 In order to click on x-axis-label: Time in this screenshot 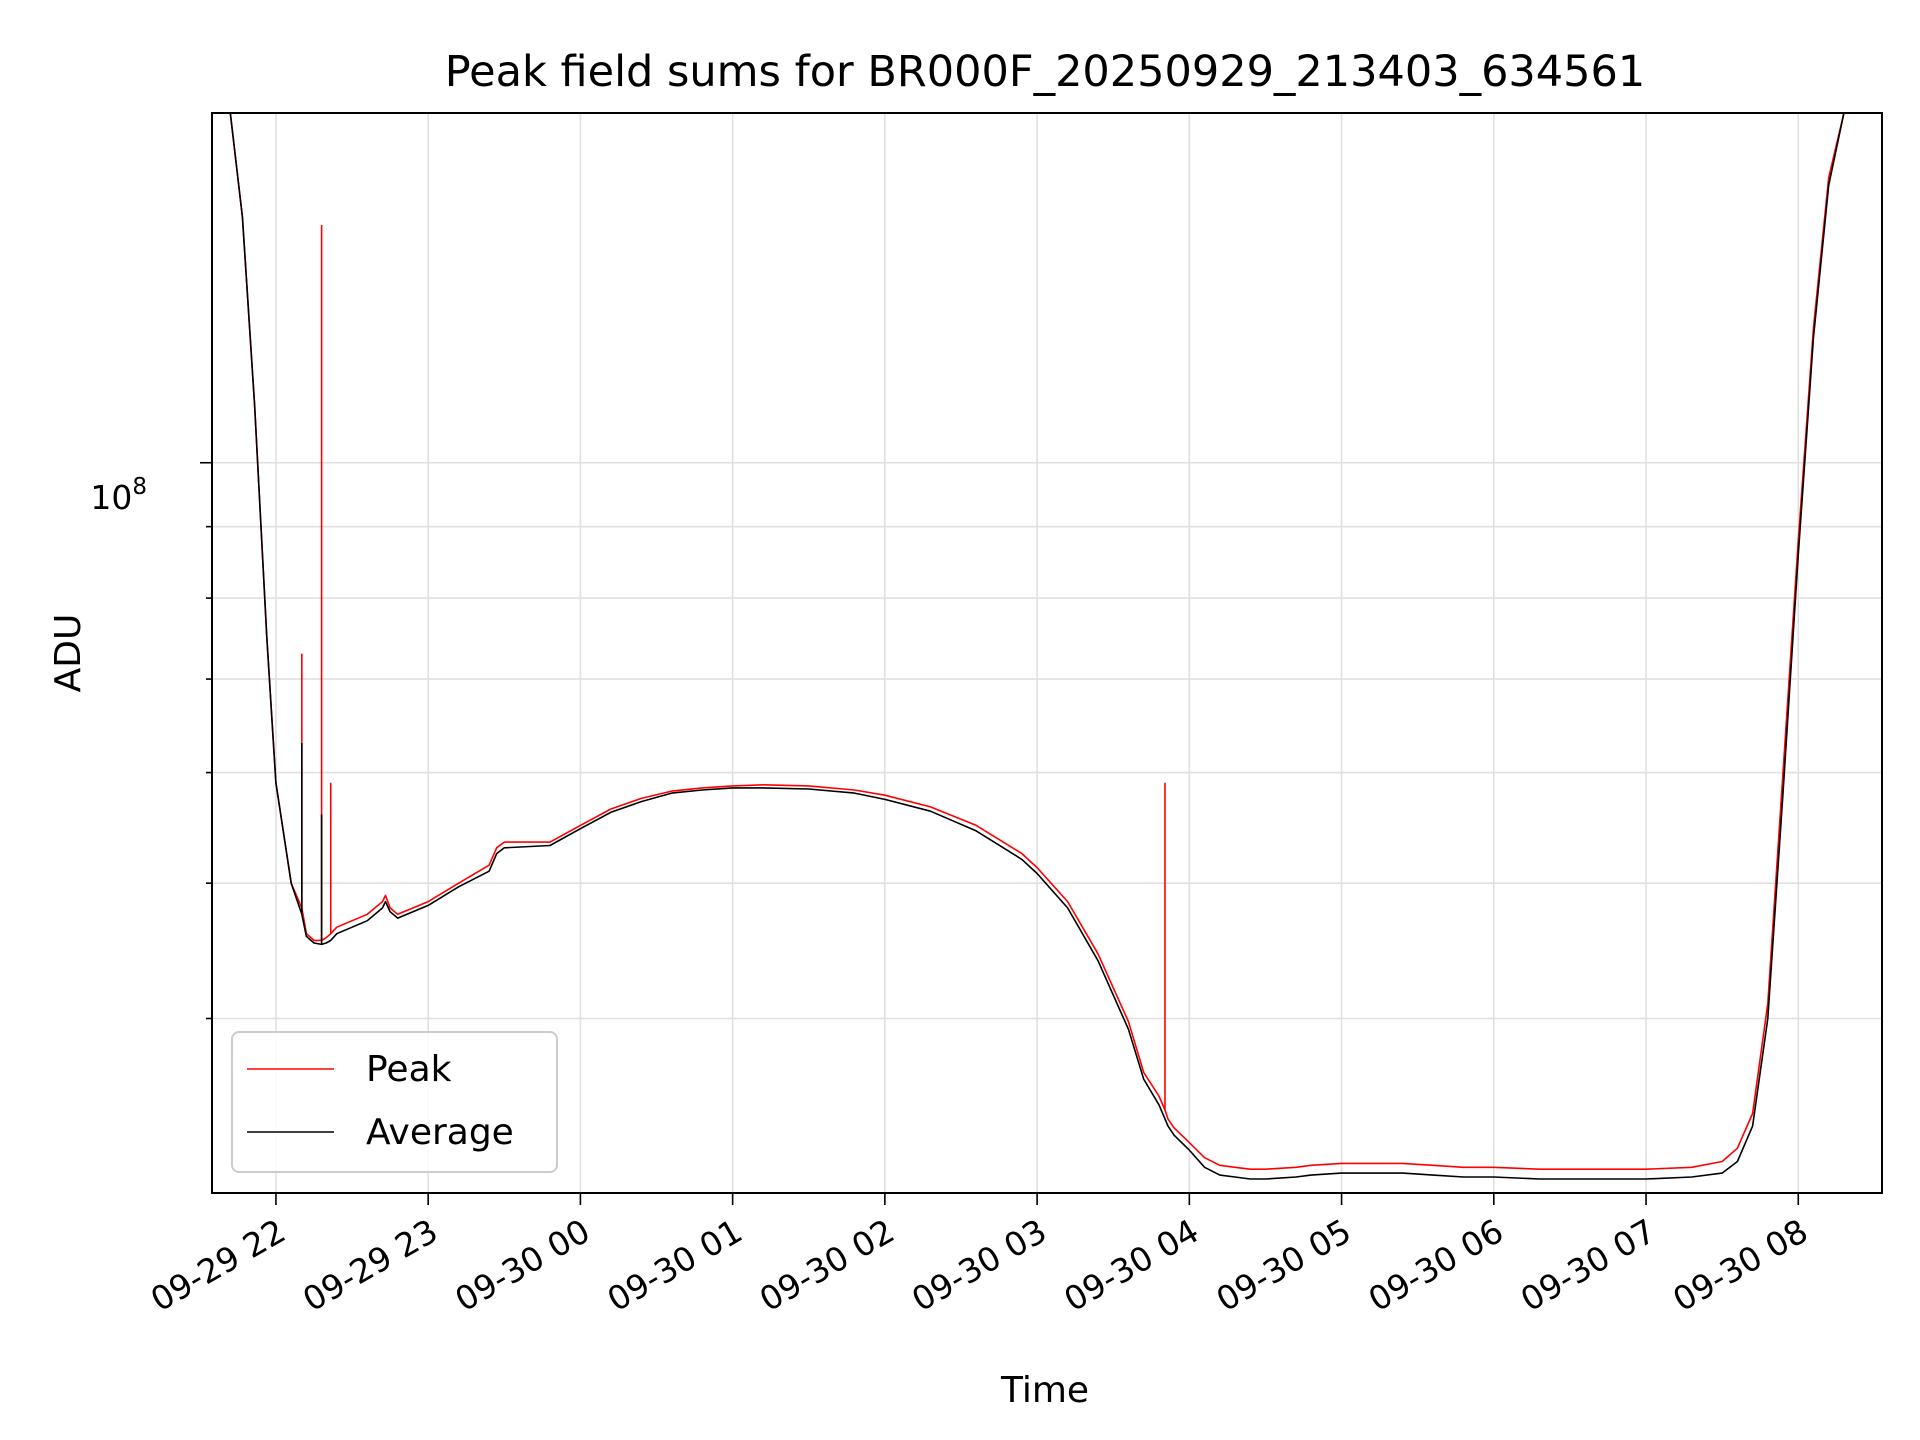, I will do `click(1044, 1390)`.